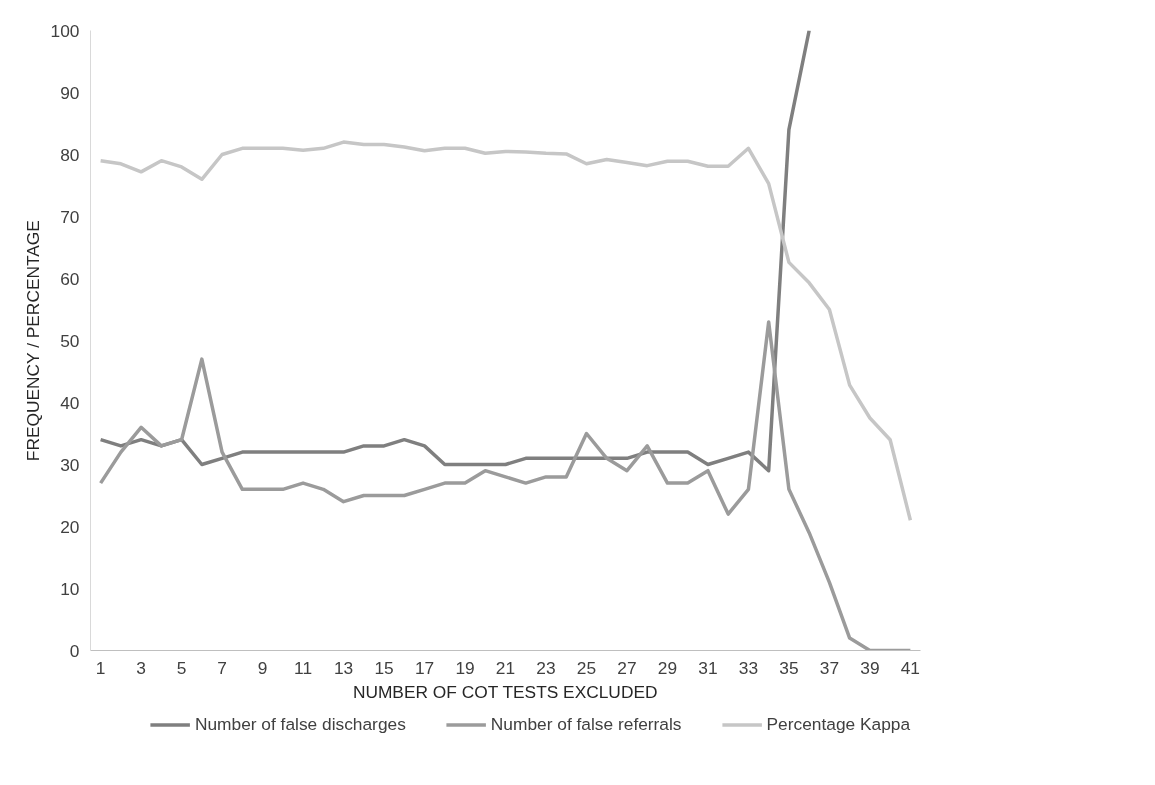 This screenshot has height=785, width=1155. What do you see at coordinates (789, 667) in the screenshot?
I see `x-tick-label: 35` at bounding box center [789, 667].